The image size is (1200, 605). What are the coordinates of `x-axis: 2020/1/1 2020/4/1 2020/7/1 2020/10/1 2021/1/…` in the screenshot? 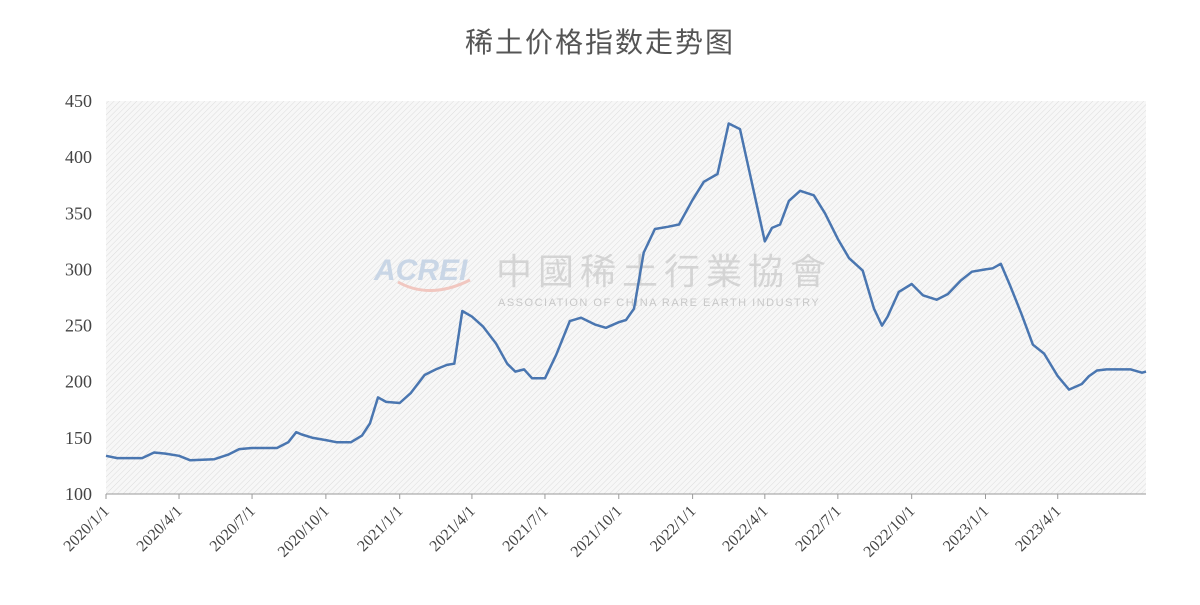 It's located at (563, 527).